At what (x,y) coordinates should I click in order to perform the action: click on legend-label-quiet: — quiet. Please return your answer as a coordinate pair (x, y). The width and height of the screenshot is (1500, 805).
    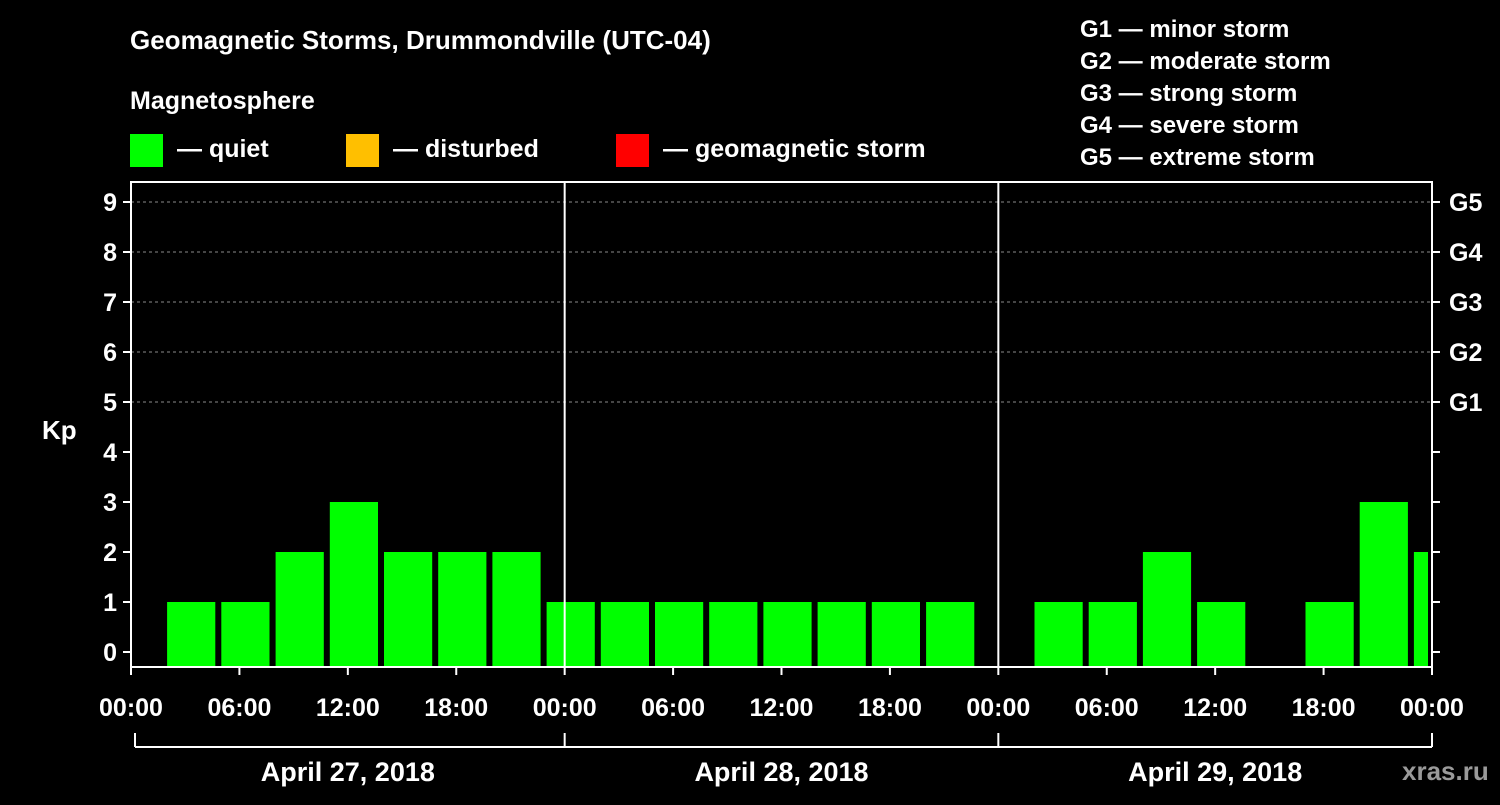
    Looking at the image, I should click on (223, 149).